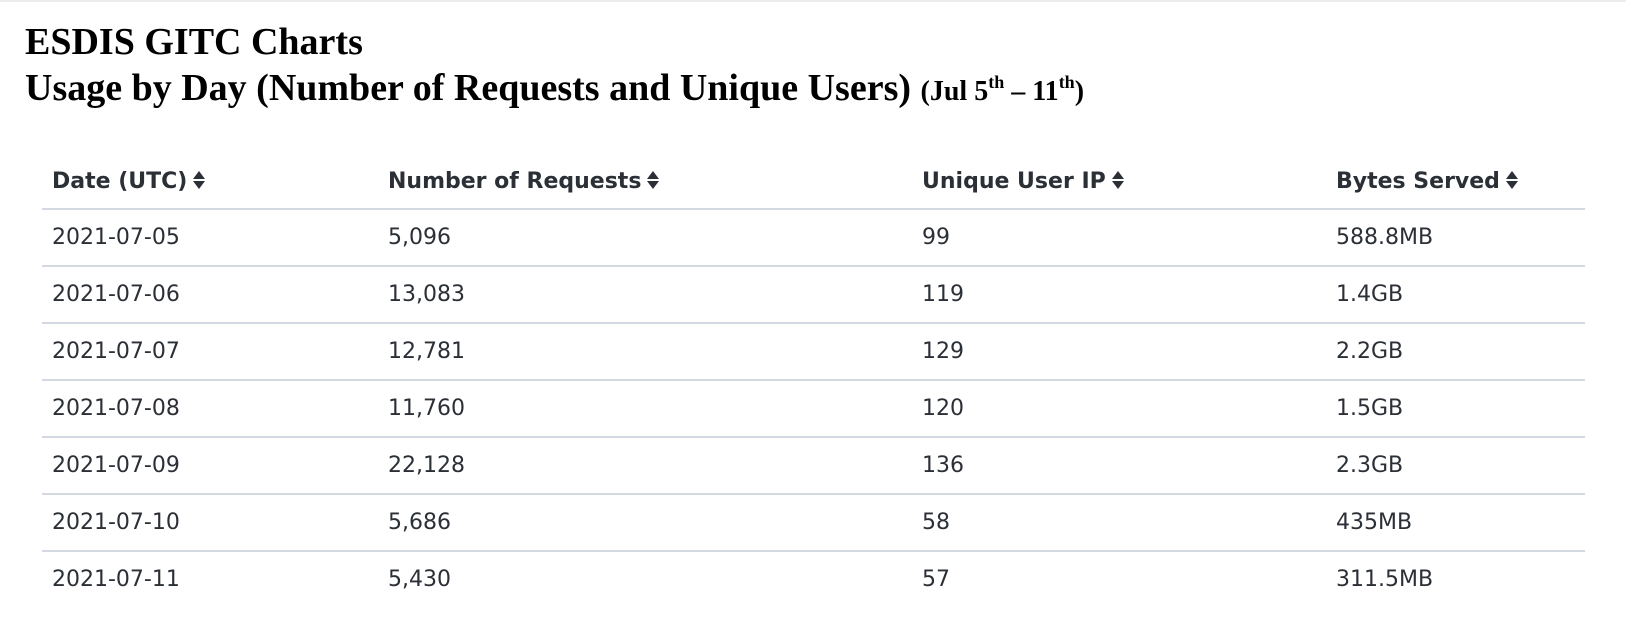 This screenshot has width=1626, height=625. I want to click on table-row: 2021-07-09 22,128 136 2.3GB, so click(813, 466).